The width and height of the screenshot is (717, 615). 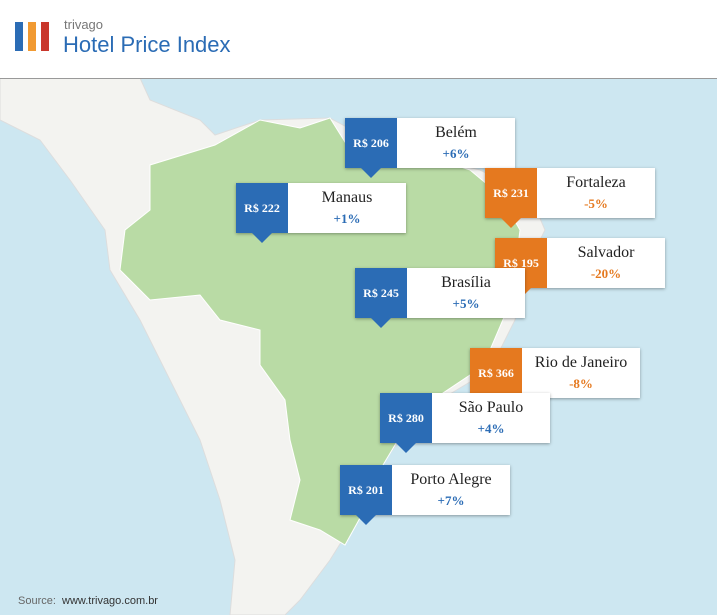 What do you see at coordinates (511, 198) in the screenshot?
I see `price: R$ 231` at bounding box center [511, 198].